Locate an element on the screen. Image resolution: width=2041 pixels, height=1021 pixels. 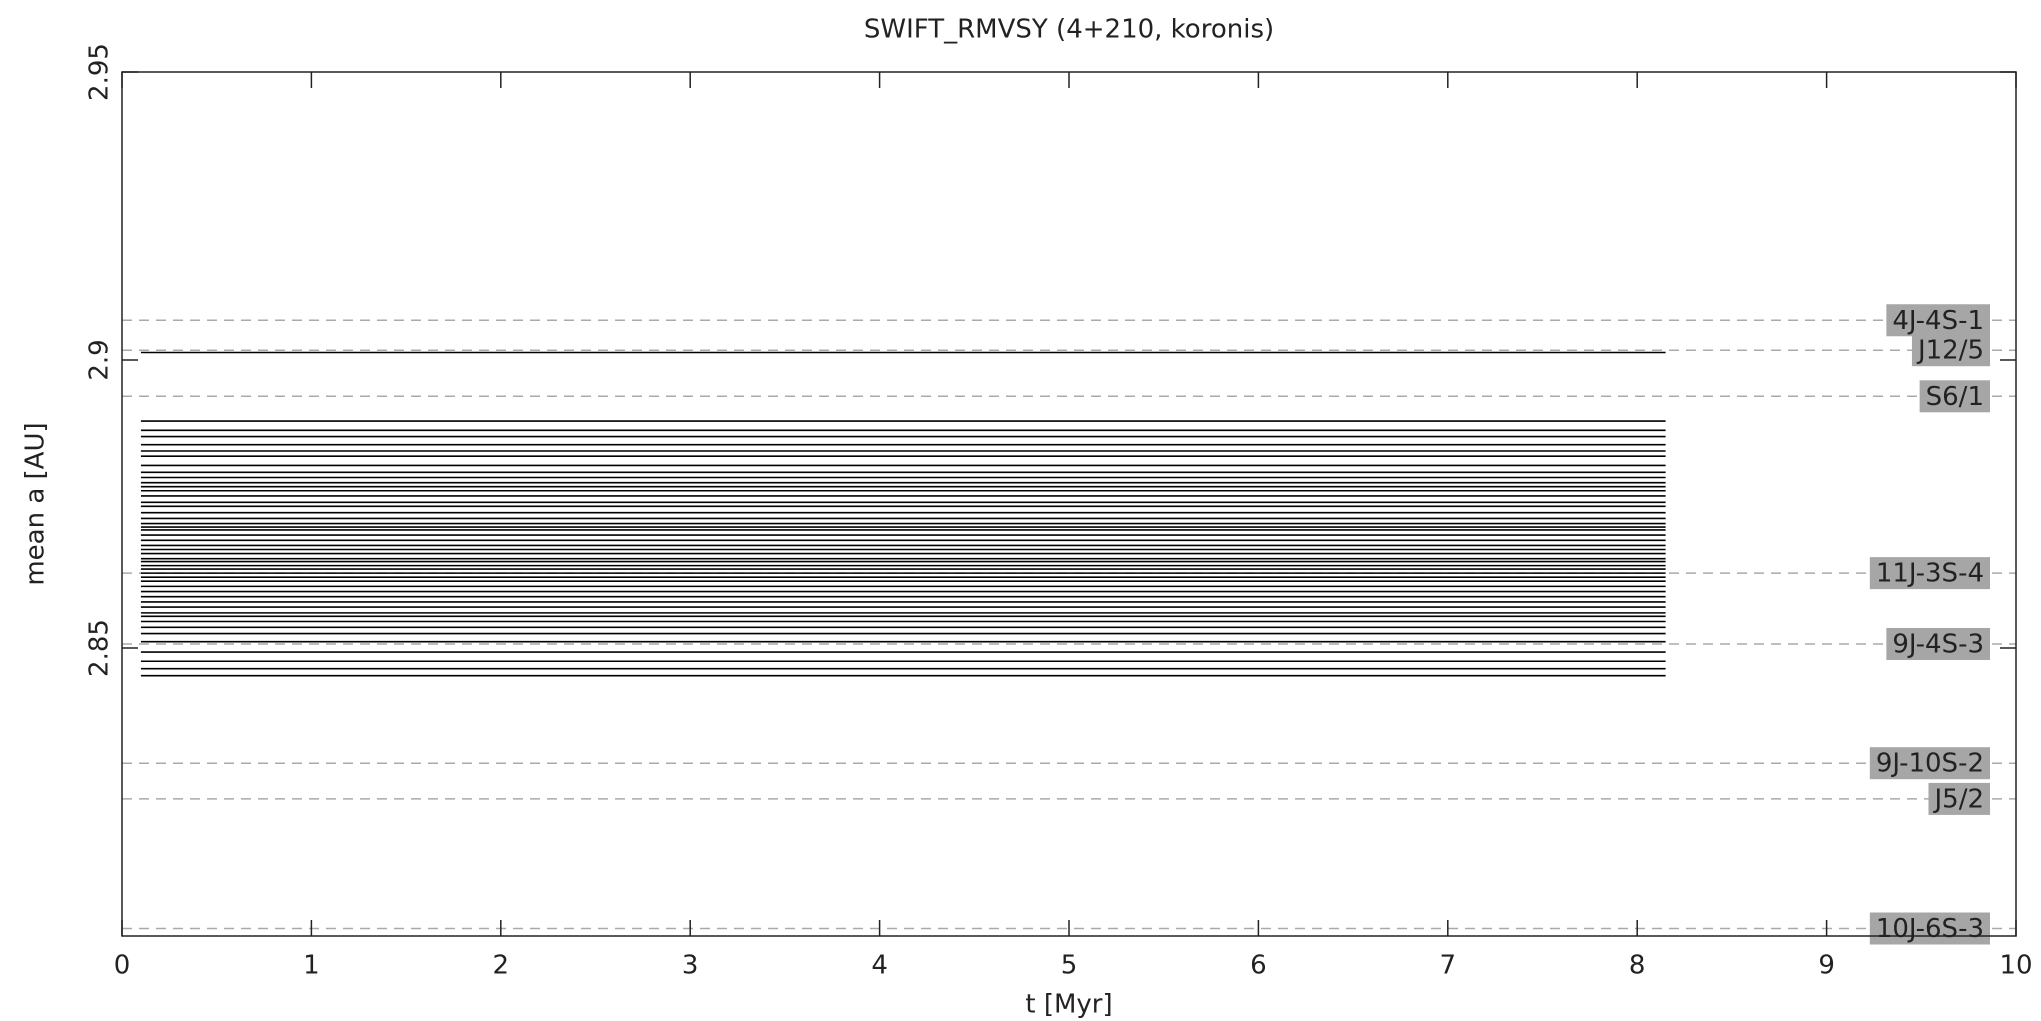
resonance-label: J5/2 is located at coordinates (1958, 799).